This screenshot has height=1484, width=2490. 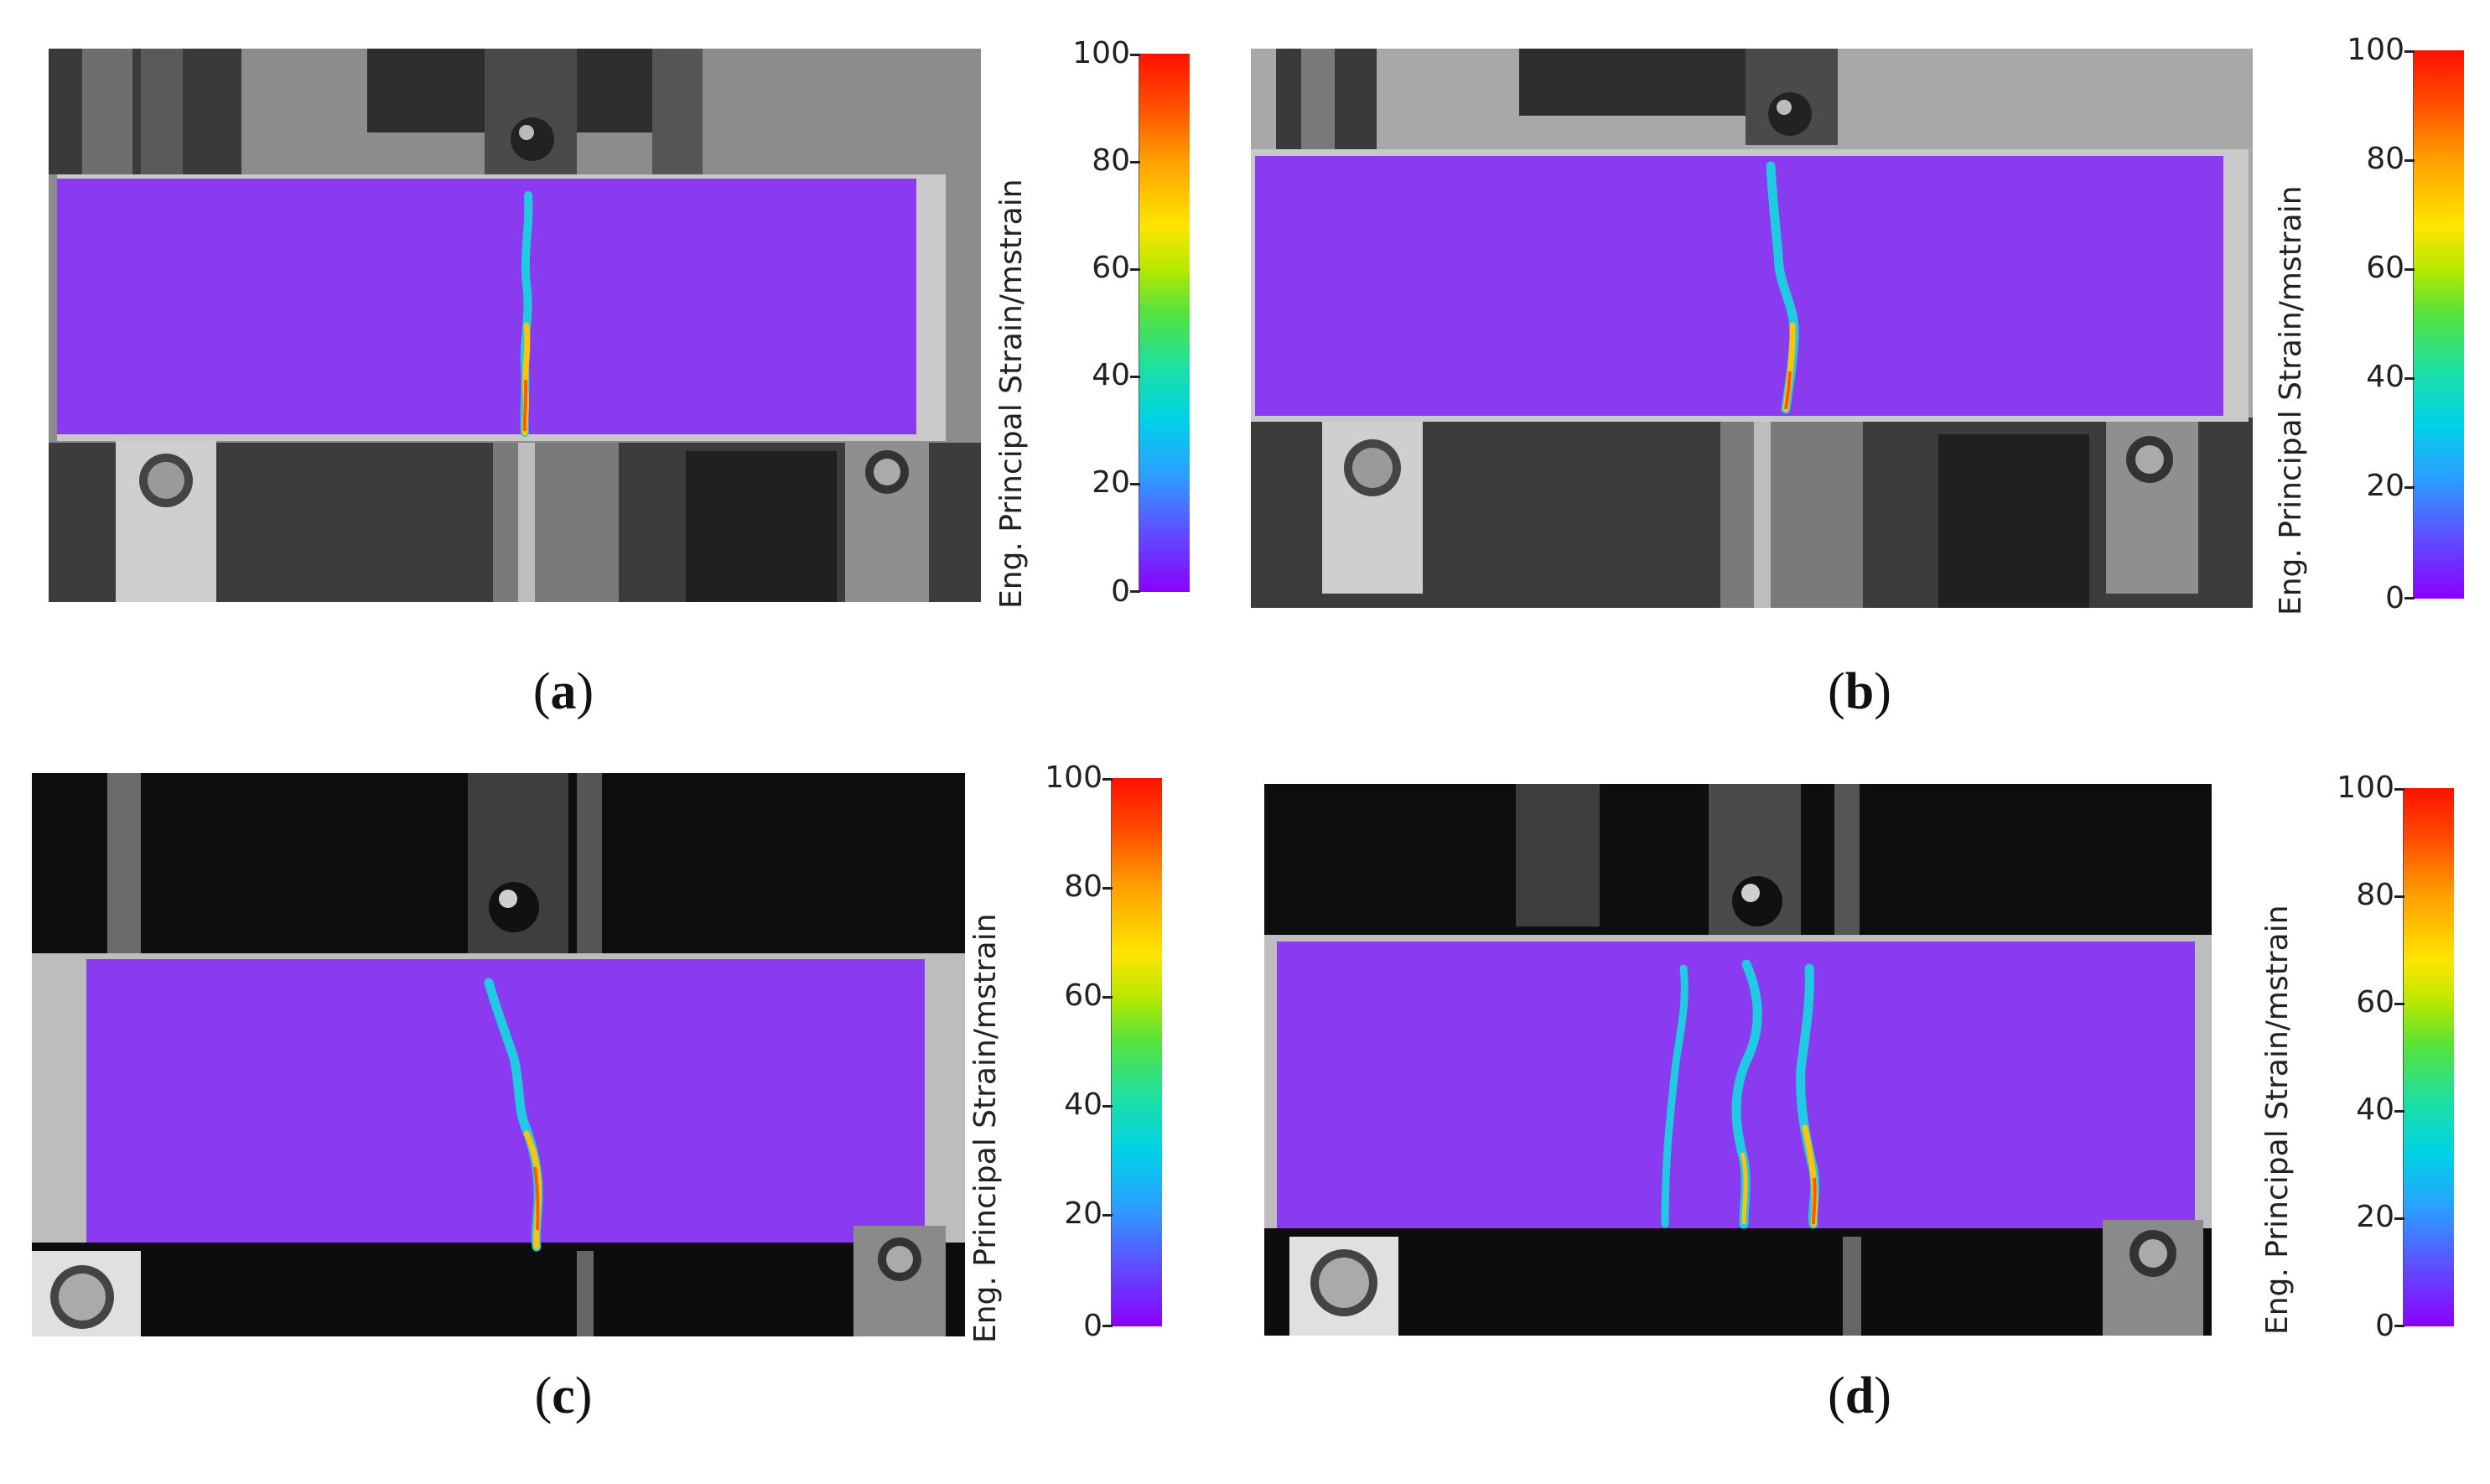 What do you see at coordinates (1120, 591) in the screenshot?
I see `colorbar-a-tick: 0` at bounding box center [1120, 591].